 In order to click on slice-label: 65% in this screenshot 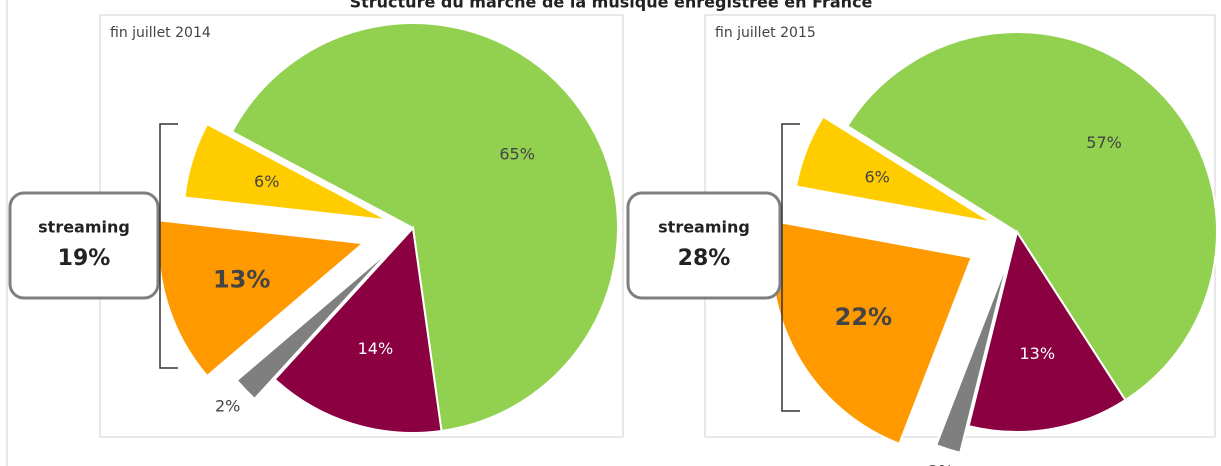, I will do `click(517, 154)`.